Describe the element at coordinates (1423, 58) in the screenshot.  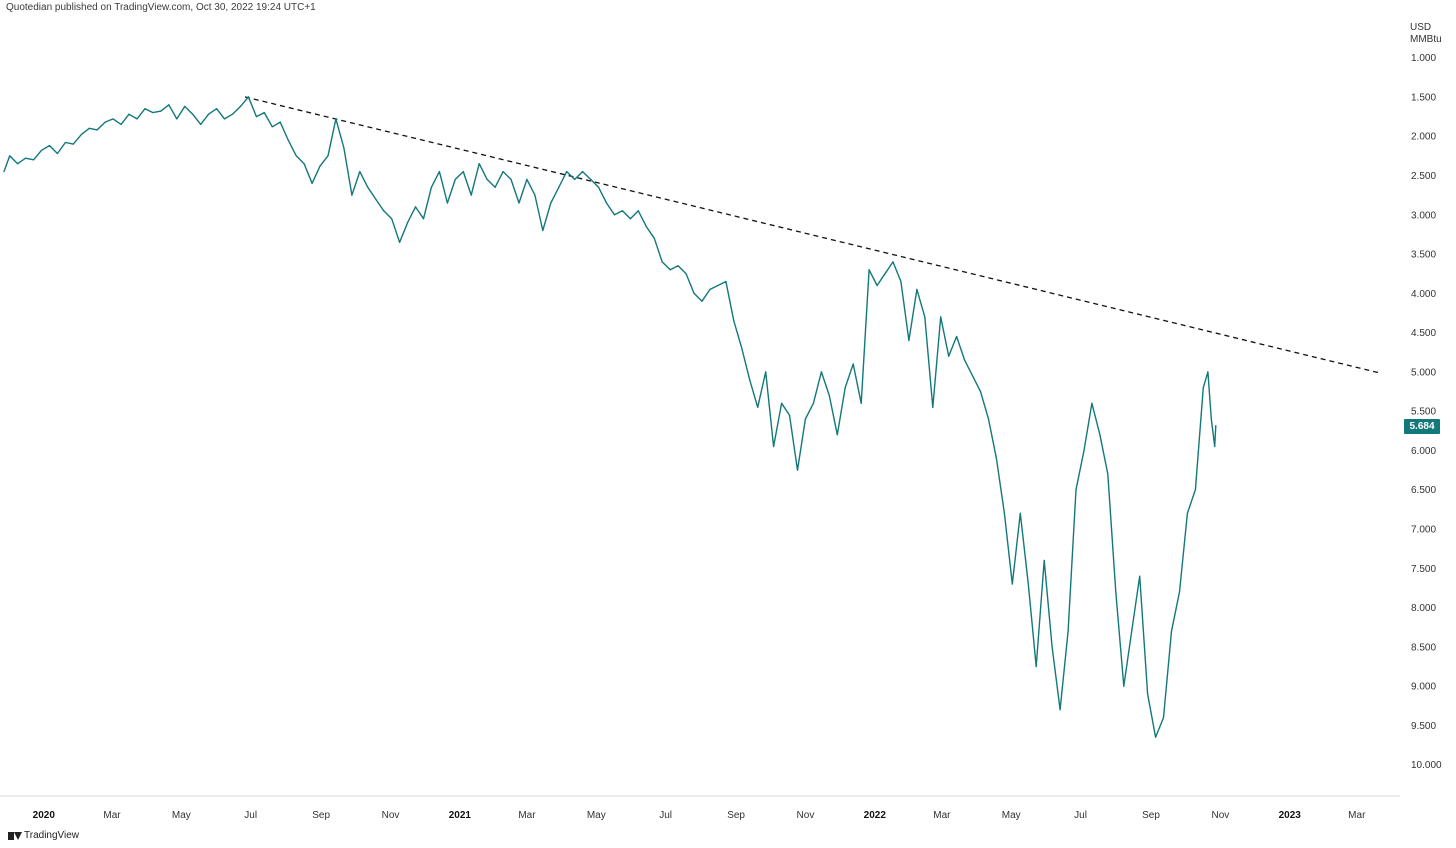
I see `y-tick-label: 1.000` at that location.